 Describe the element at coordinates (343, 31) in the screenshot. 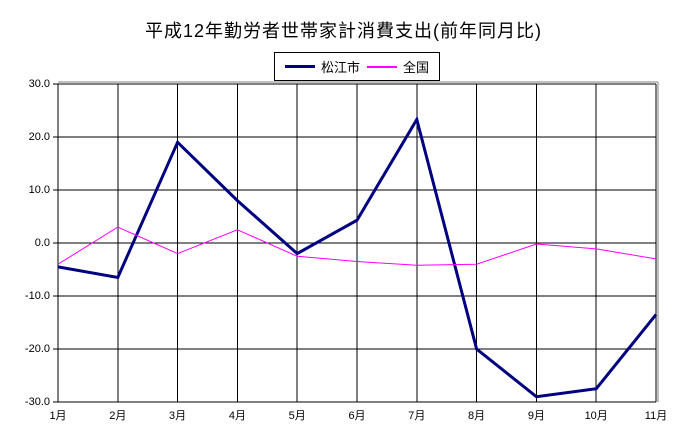

I see `chart-title: 平成12年勤労者世帯家計消費支出(前年同月比)` at that location.